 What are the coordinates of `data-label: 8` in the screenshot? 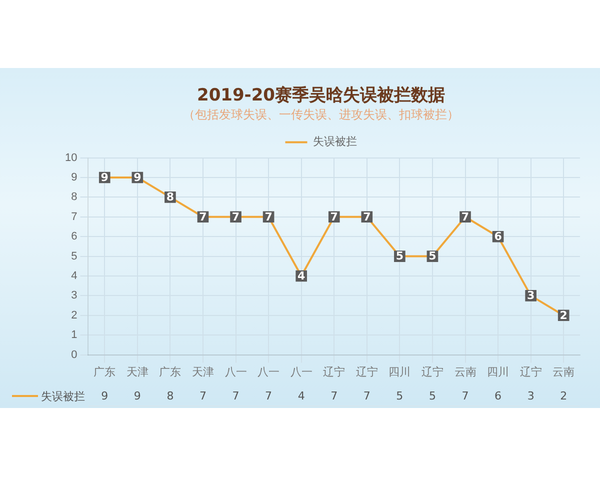 It's located at (170, 197).